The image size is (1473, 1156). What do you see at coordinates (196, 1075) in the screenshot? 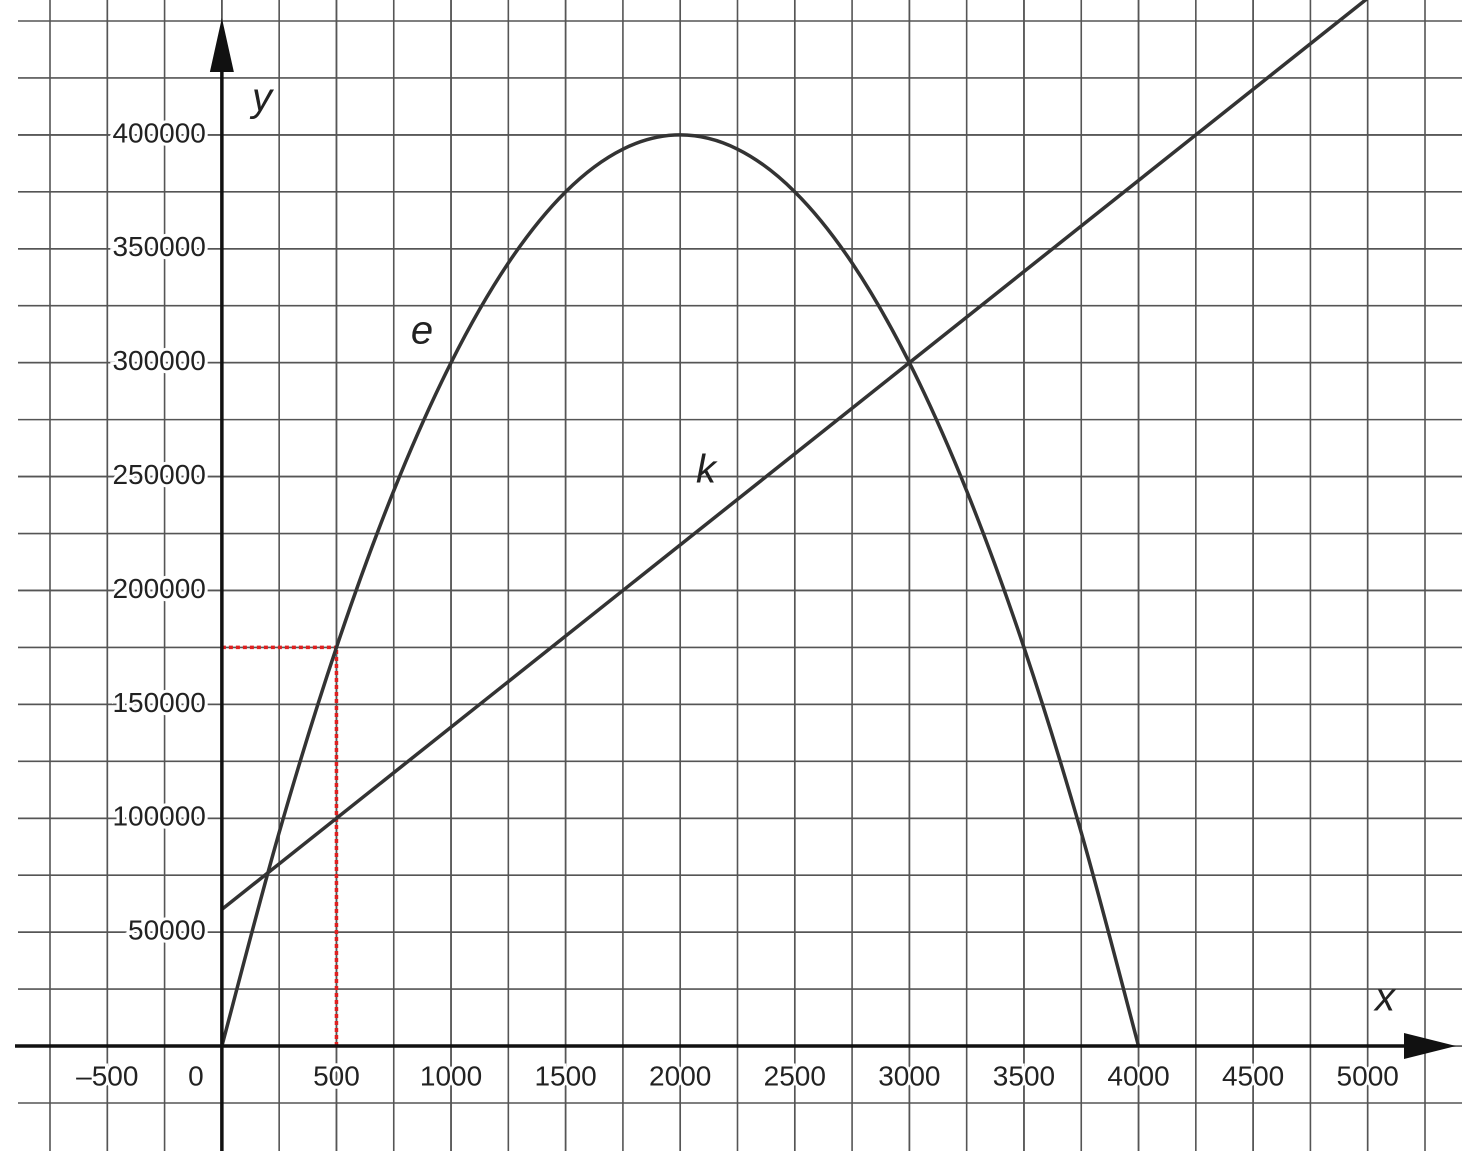
I see `x-tick-label: 0` at bounding box center [196, 1075].